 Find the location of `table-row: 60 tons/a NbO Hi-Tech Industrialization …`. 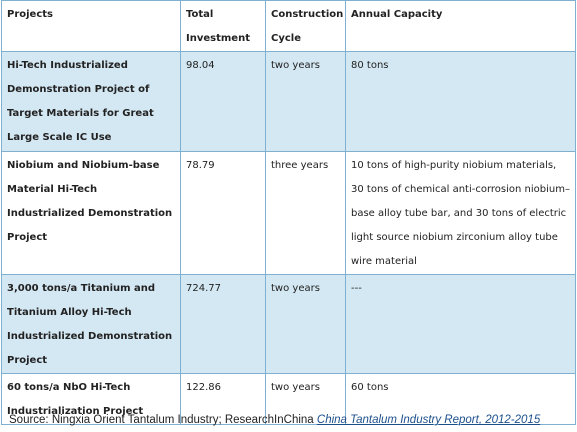

table-row: 60 tons/a NbO Hi-Tech Industrialization … is located at coordinates (288, 399).